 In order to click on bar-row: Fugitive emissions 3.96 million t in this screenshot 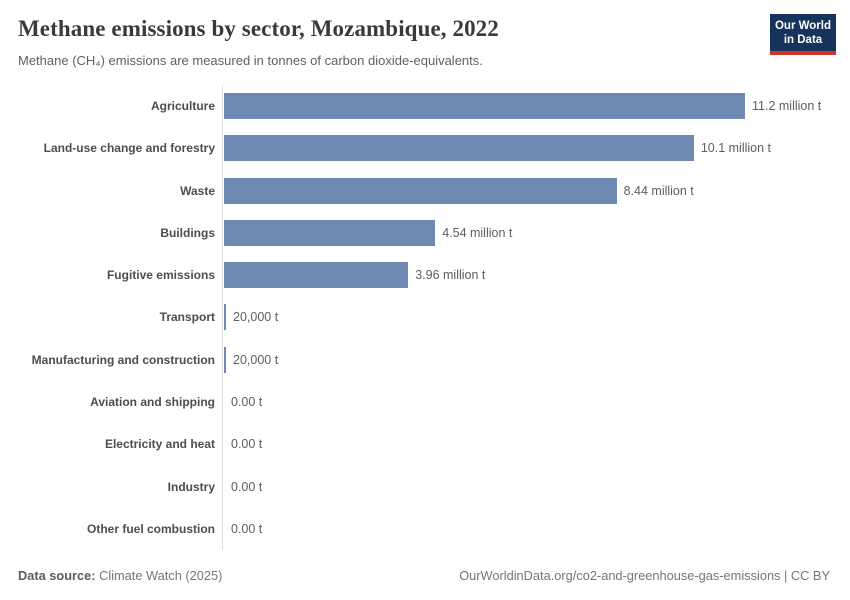, I will do `click(425, 275)`.